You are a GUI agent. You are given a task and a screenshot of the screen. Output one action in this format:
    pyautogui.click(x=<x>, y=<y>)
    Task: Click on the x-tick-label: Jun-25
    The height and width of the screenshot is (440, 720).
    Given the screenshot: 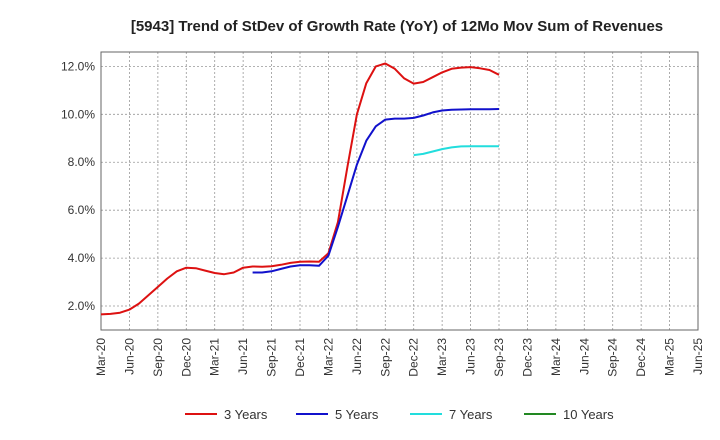 What is the action you would take?
    pyautogui.click(x=698, y=356)
    